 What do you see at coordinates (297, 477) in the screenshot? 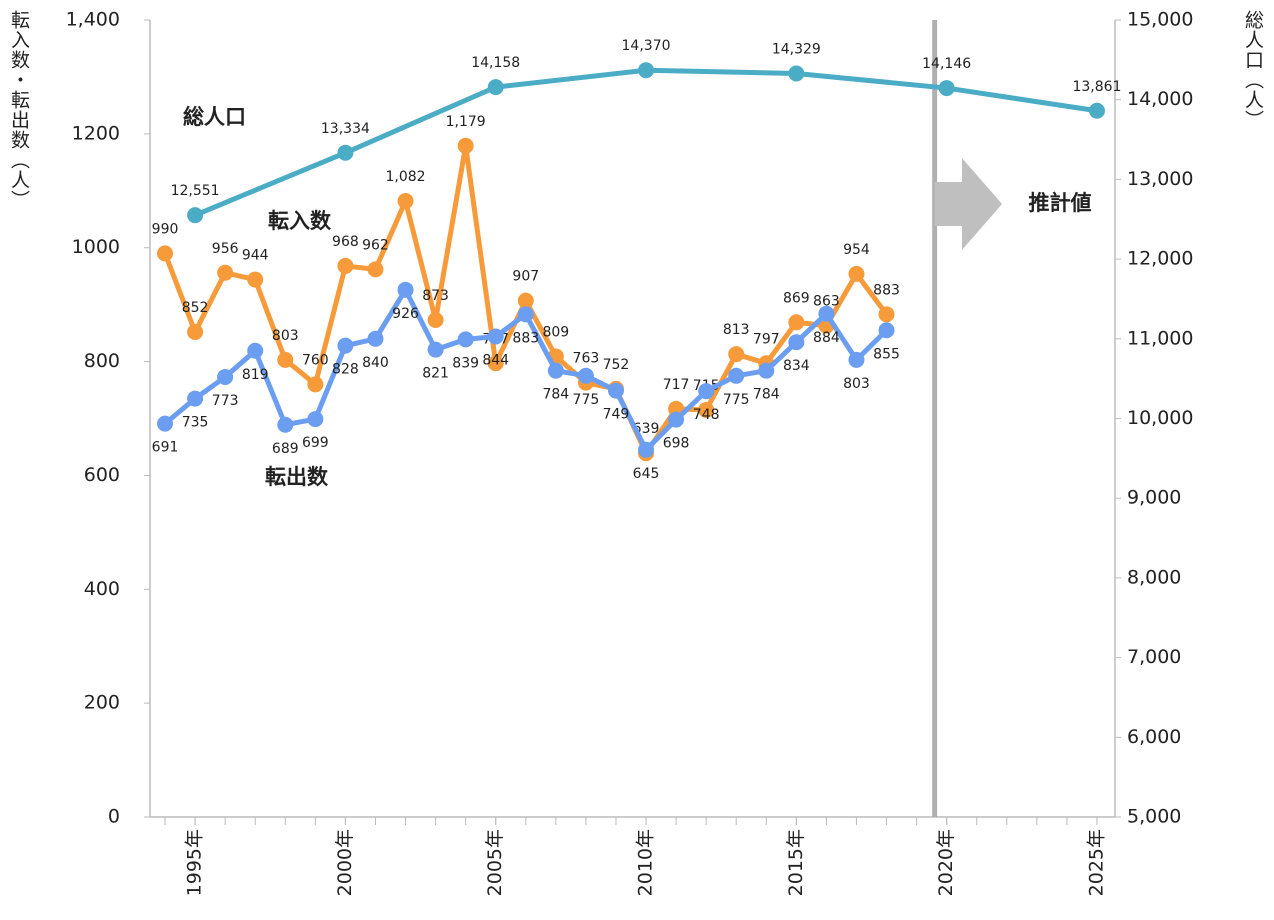
I see `series-label: 転出数` at bounding box center [297, 477].